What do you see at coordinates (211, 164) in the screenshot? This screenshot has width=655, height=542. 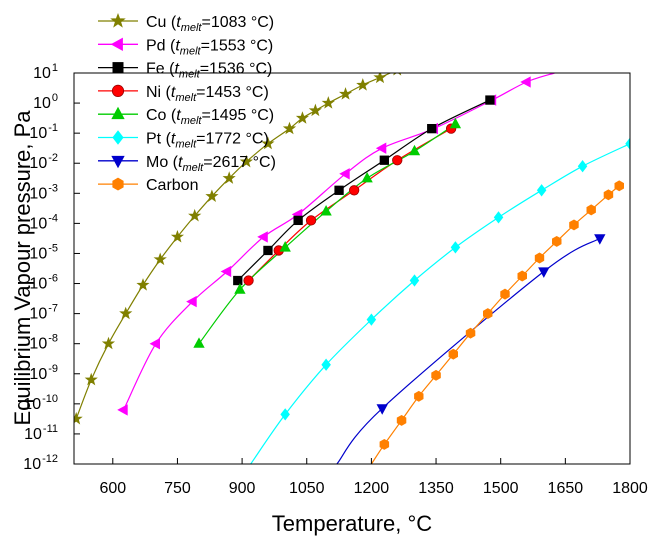 I see `legend-label-mo: Mo (tmelt=2617 °C)` at bounding box center [211, 164].